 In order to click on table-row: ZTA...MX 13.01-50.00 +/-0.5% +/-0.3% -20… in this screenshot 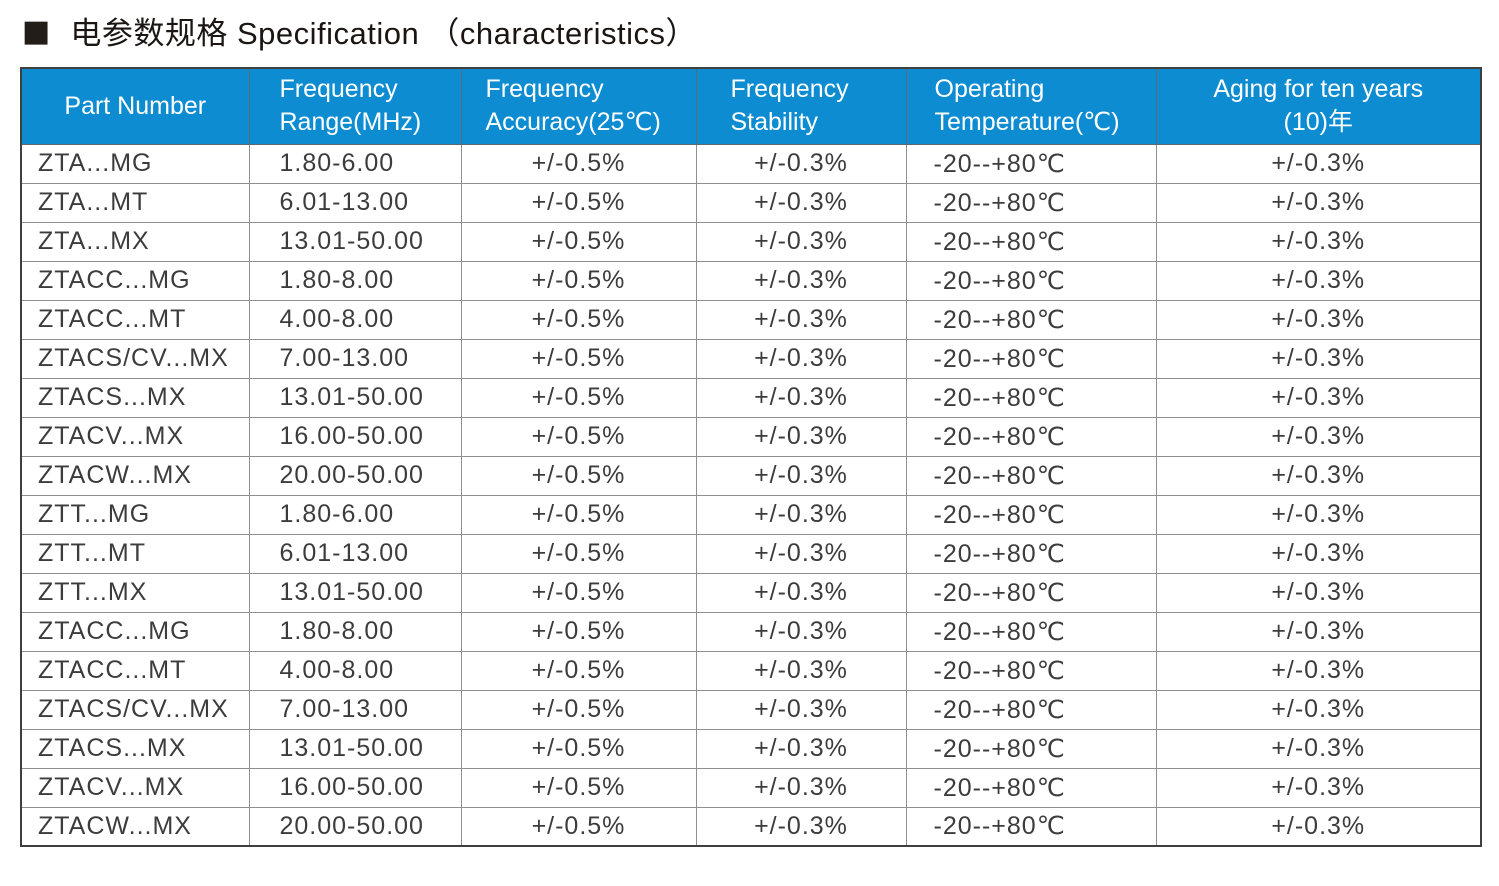, I will do `click(751, 241)`.